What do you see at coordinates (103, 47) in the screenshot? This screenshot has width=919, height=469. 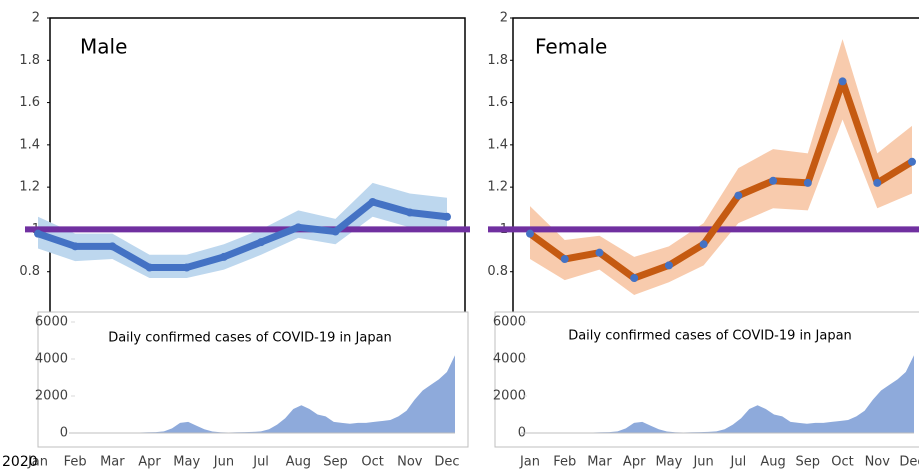 I see `chart-title: Male` at bounding box center [103, 47].